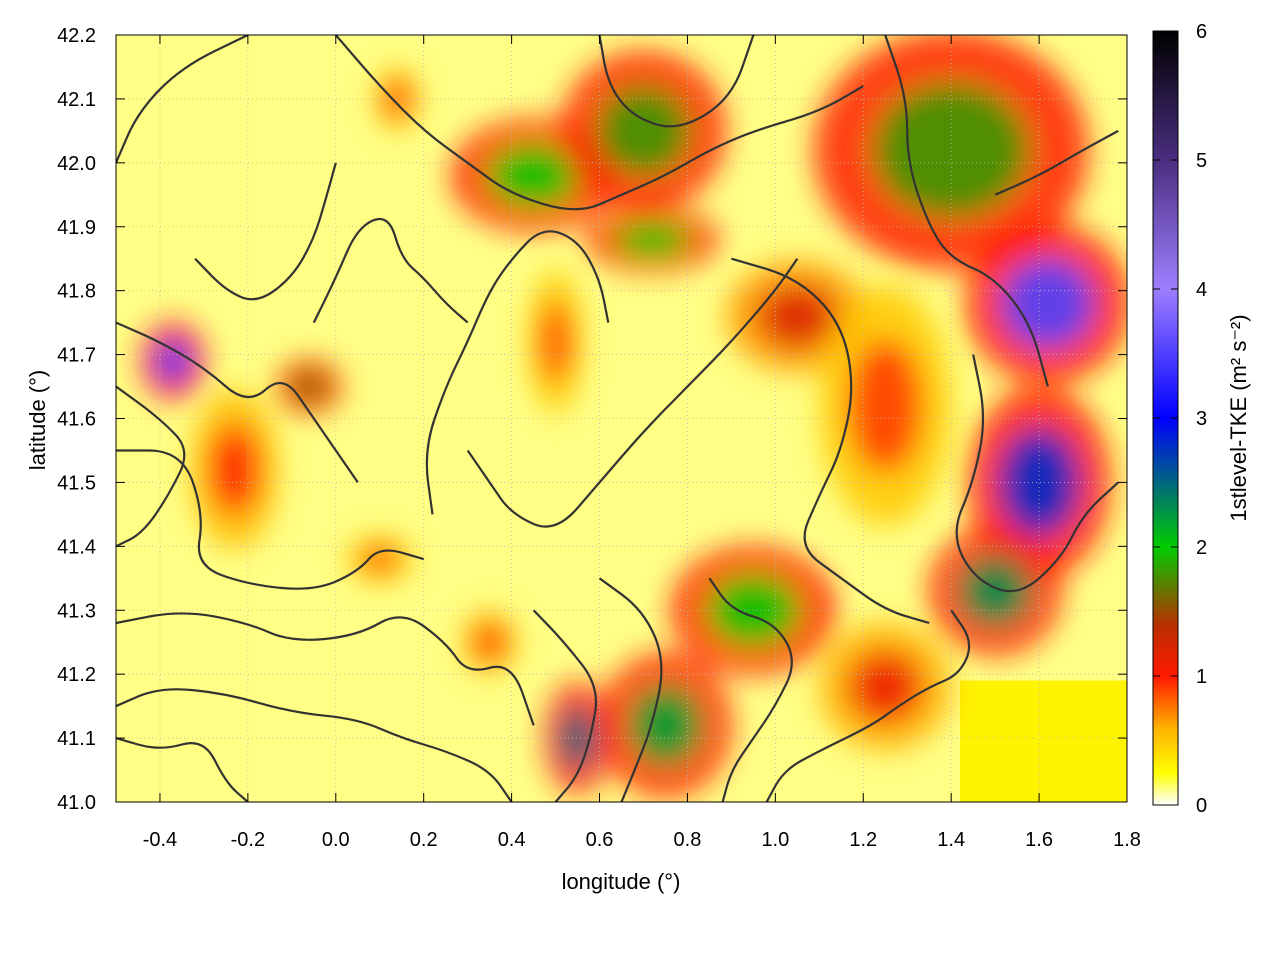 The height and width of the screenshot is (960, 1280). I want to click on x-tick-label-3: 0.2, so click(424, 840).